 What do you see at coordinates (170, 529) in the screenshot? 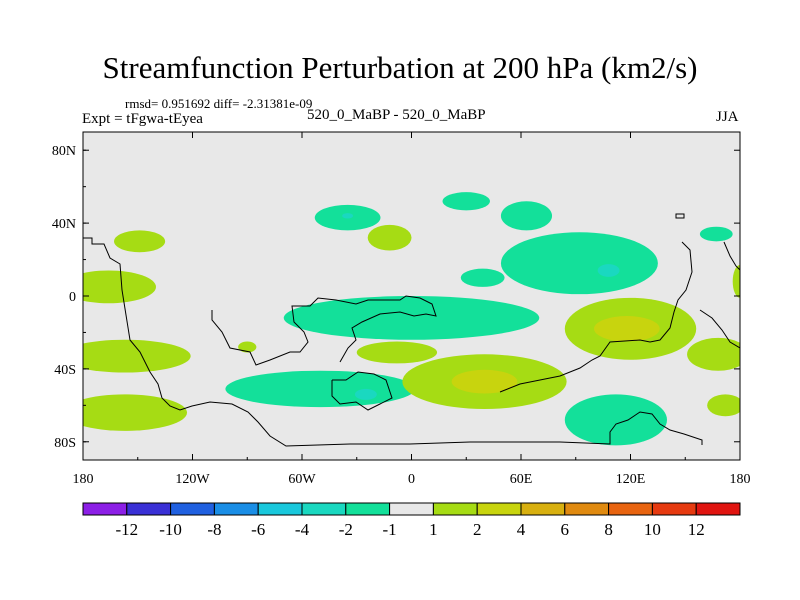
I see `colorbar-label: -10` at bounding box center [170, 529].